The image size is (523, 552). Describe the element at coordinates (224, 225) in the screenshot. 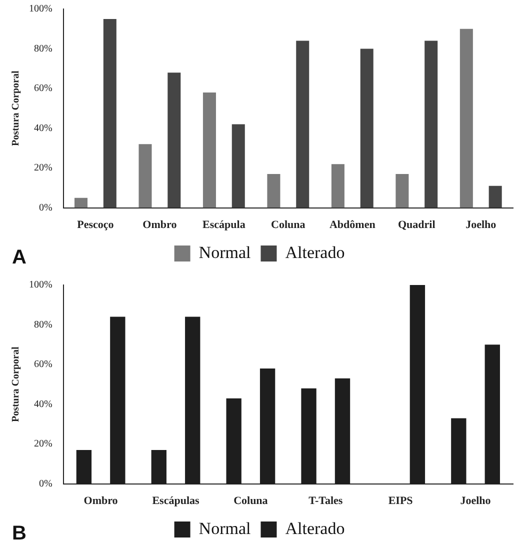

I see `x-tick-label: Escápula` at that location.